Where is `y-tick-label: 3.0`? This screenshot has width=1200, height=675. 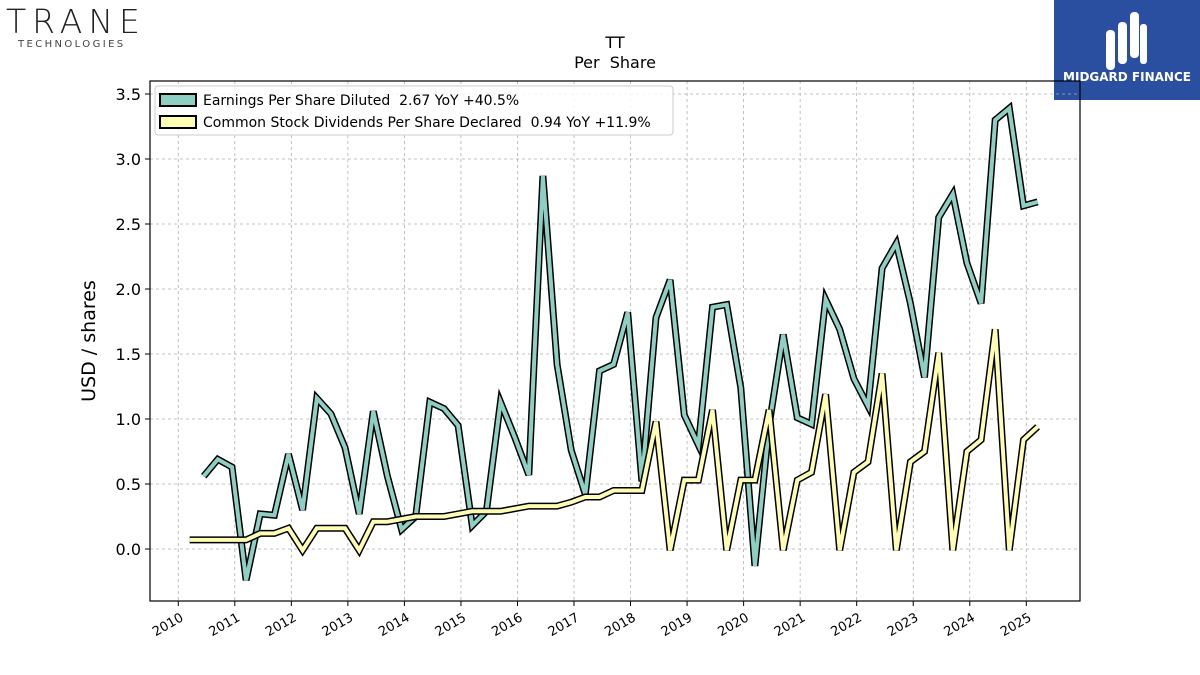 y-tick-label: 3.0 is located at coordinates (128, 159).